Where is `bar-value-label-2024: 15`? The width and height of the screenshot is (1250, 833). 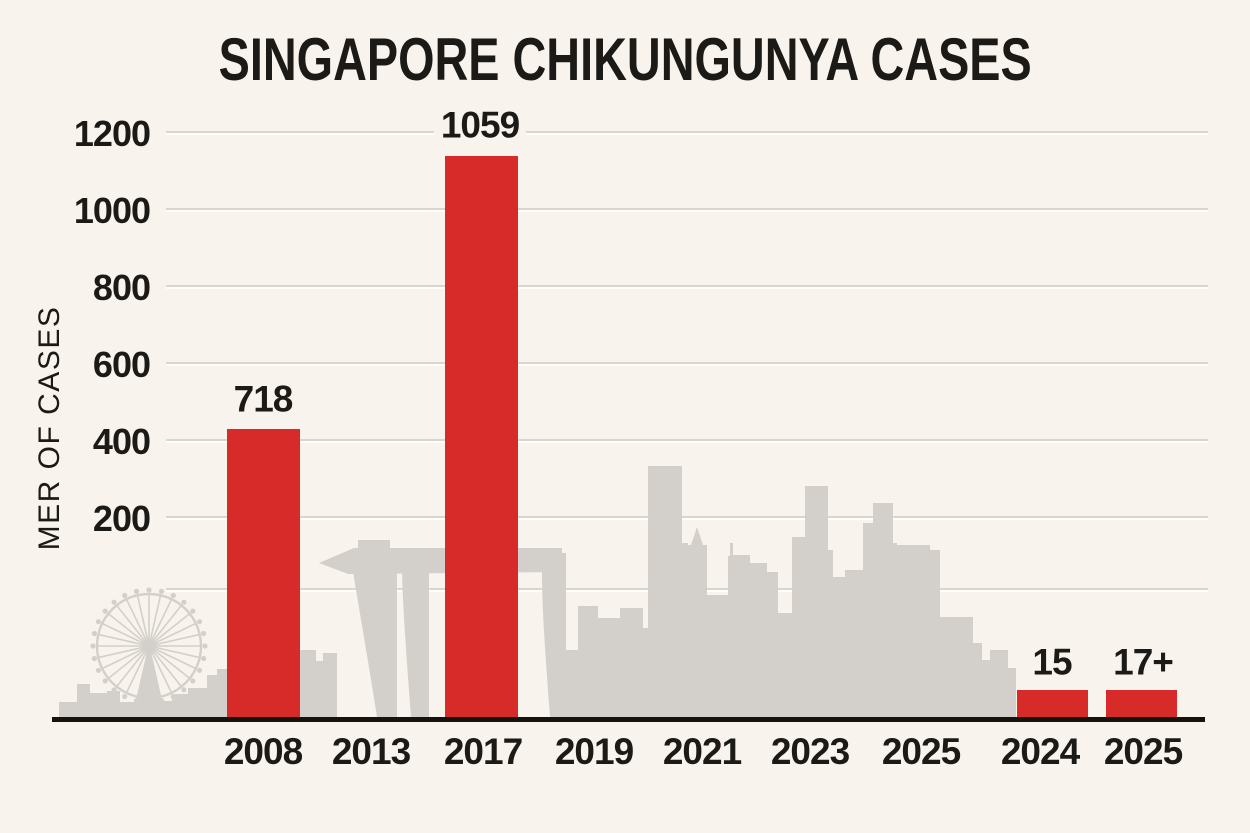
bar-value-label-2024: 15 is located at coordinates (1052, 662).